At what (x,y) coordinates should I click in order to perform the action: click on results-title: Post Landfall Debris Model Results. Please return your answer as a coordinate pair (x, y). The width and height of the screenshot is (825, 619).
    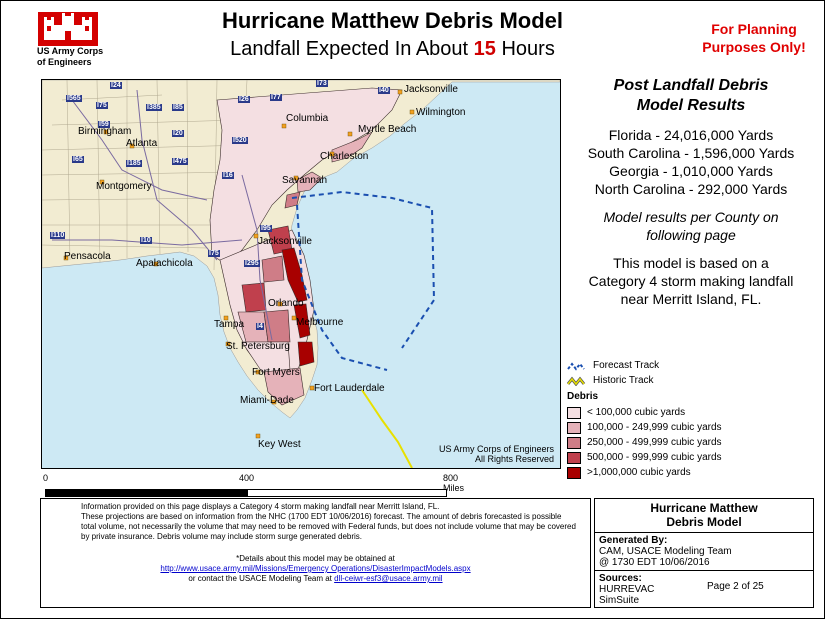
    Looking at the image, I should click on (691, 95).